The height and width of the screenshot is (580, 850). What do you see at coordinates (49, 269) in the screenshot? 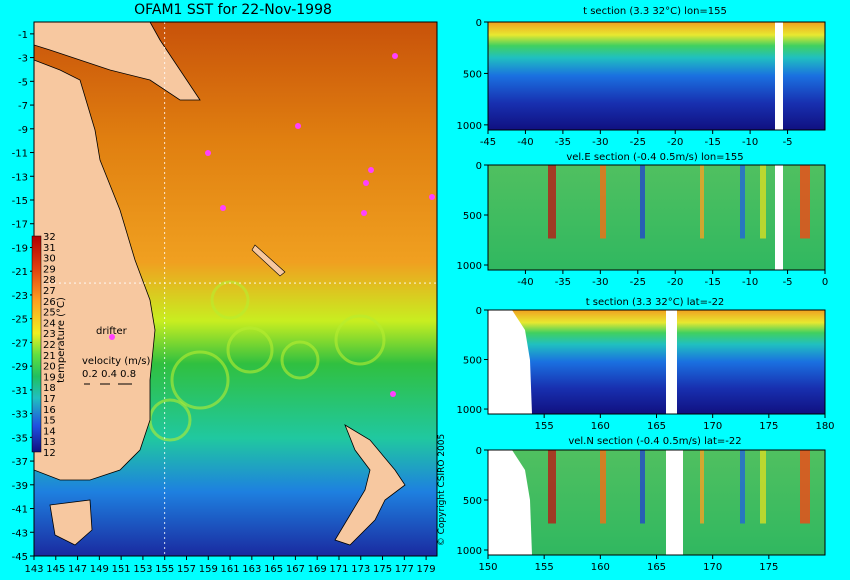
I see `colorbar-tick-label: 29` at bounding box center [49, 269].